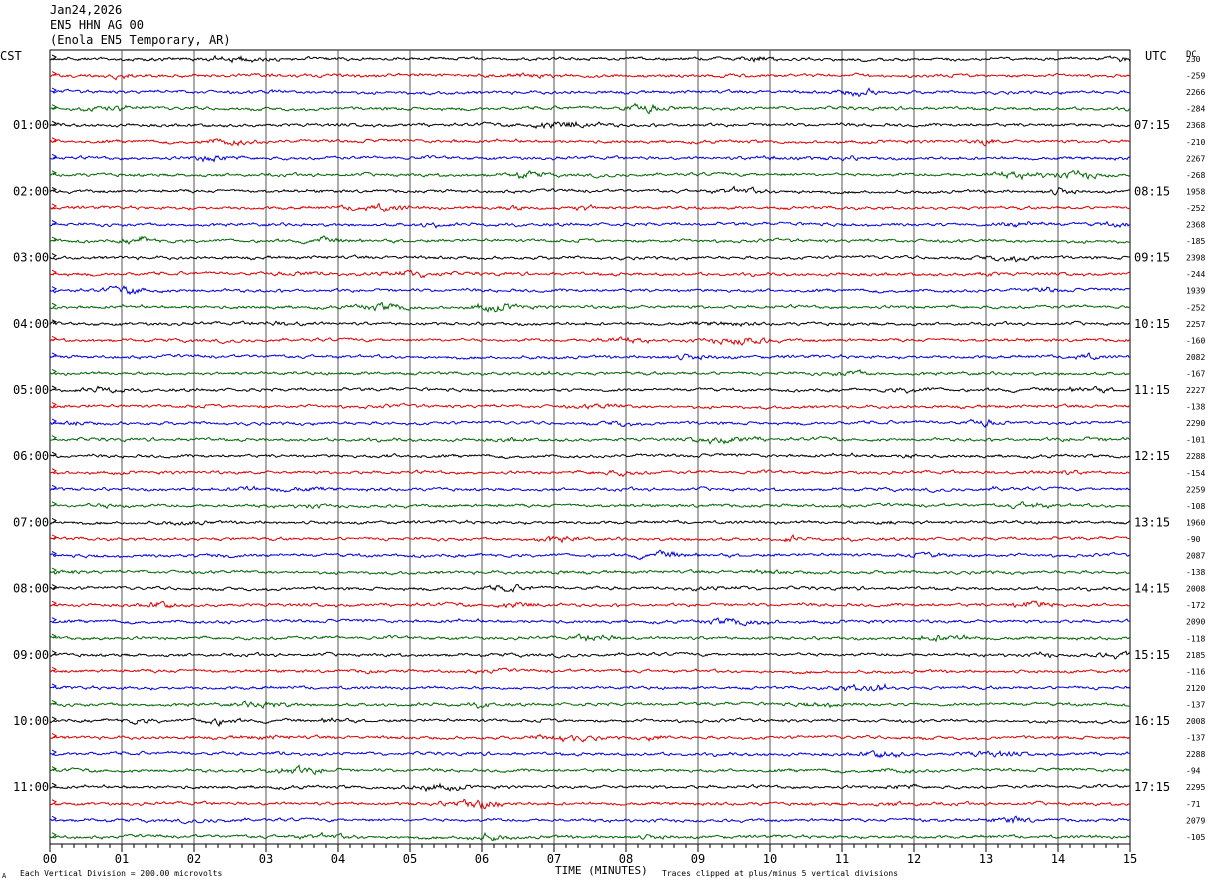 The height and width of the screenshot is (886, 1210). Describe the element at coordinates (1152, 456) in the screenshot. I see `right-hour-label: 12:15` at that location.